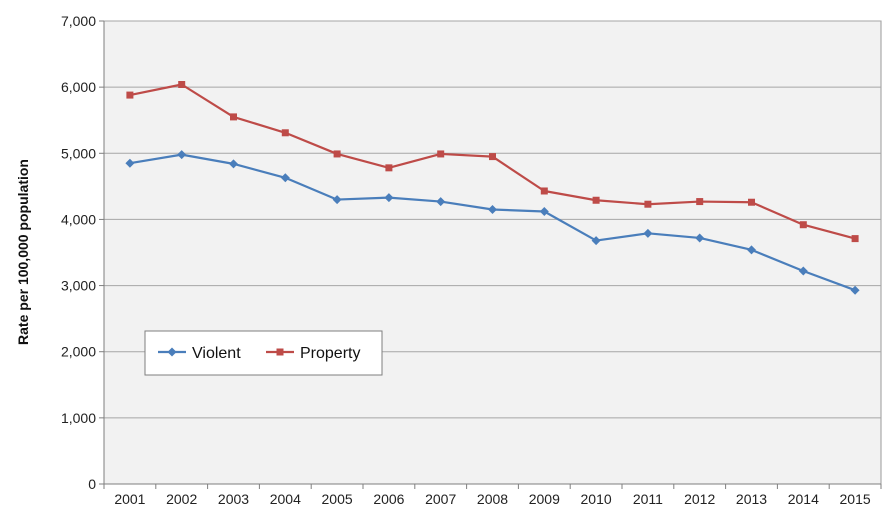 The height and width of the screenshot is (508, 893). Describe the element at coordinates (285, 499) in the screenshot. I see `x-tick-label: 2004` at that location.